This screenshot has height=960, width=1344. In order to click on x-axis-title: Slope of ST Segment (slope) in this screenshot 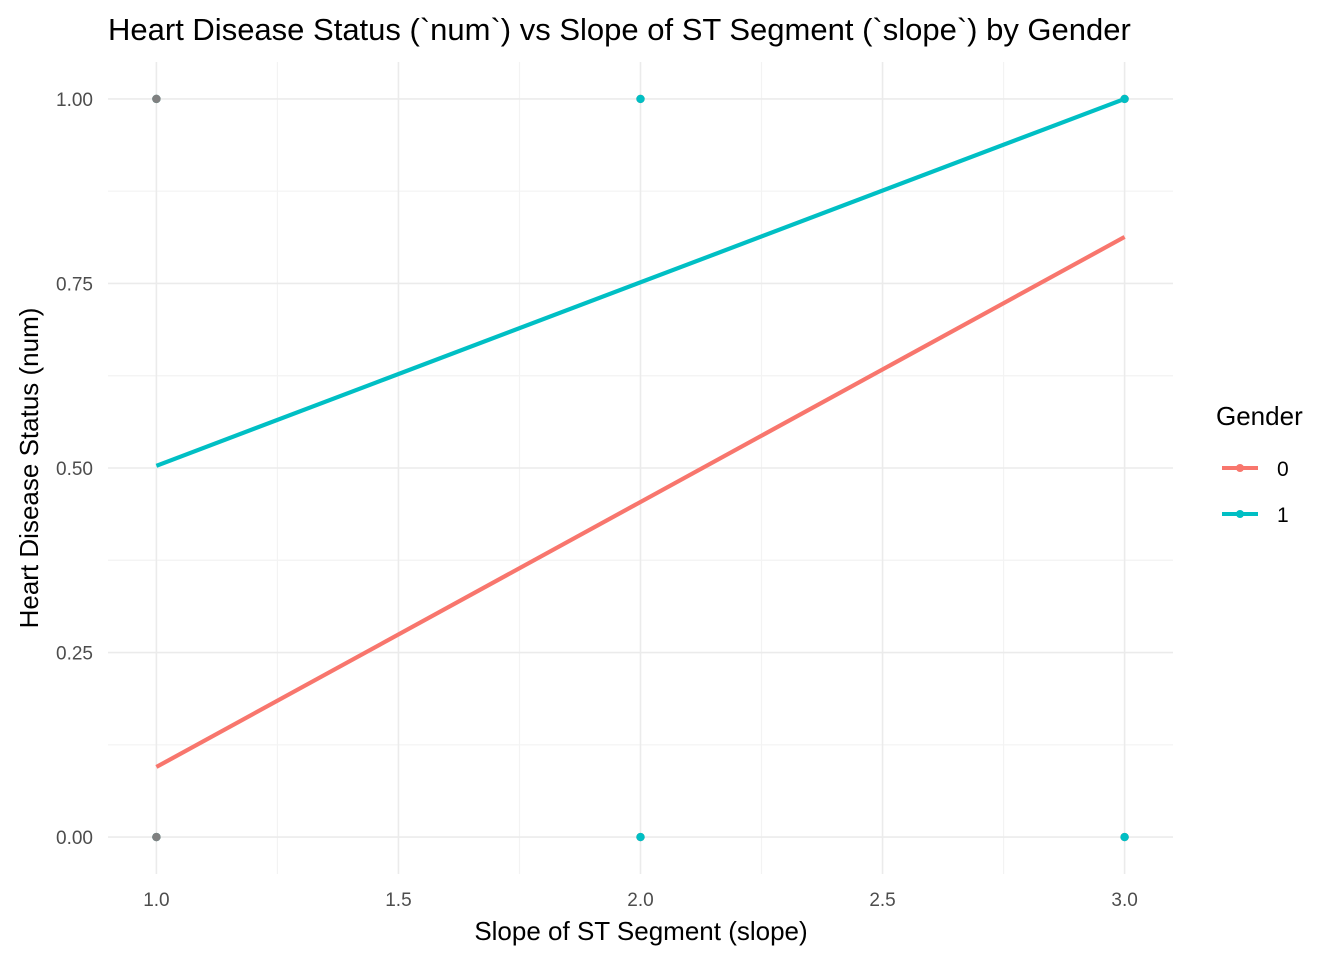, I will do `click(640, 931)`.